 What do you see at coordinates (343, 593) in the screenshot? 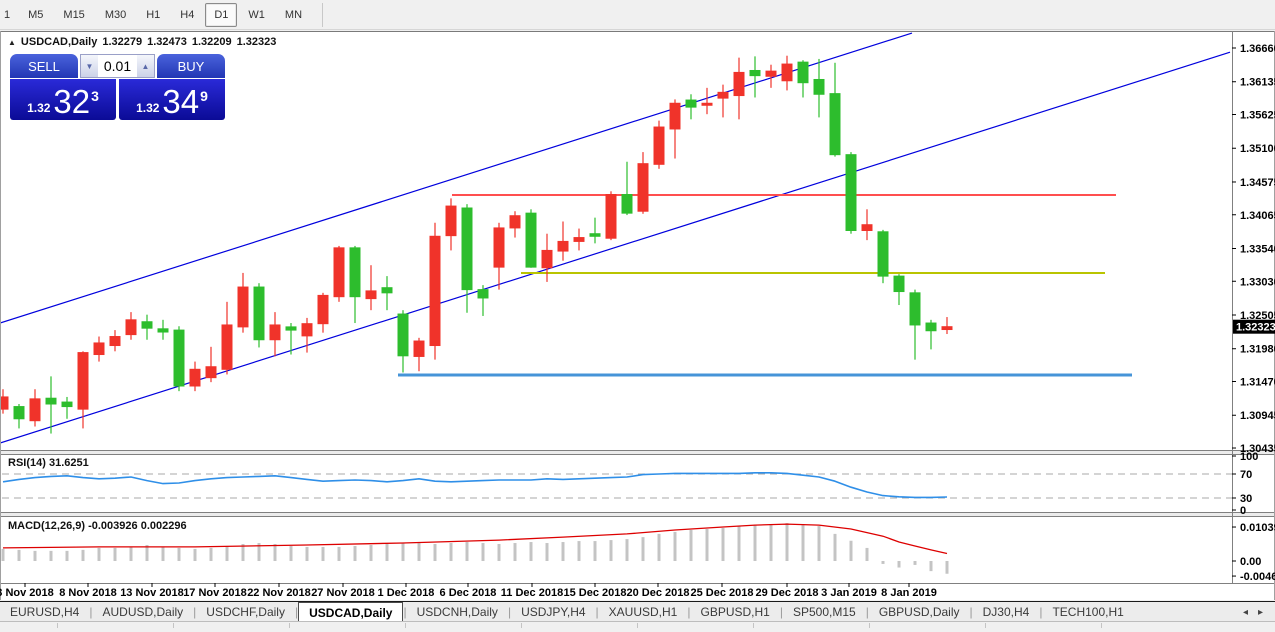
I see `date-axis-label: 27 Nov 2018` at bounding box center [343, 593].